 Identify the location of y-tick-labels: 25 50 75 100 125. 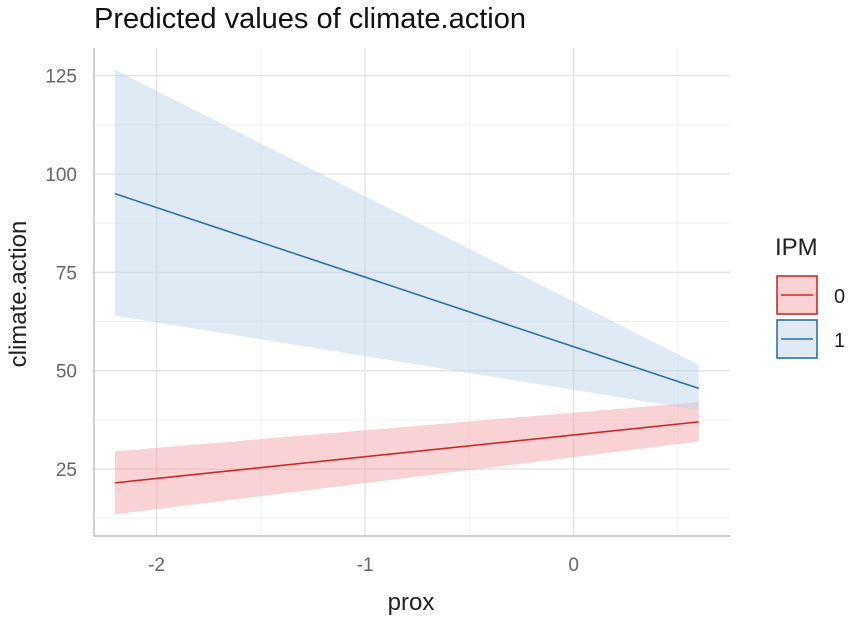
(61, 274).